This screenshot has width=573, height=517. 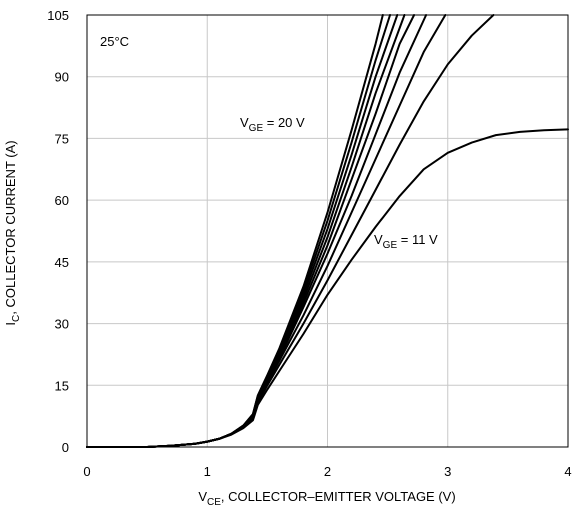 What do you see at coordinates (327, 471) in the screenshot?
I see `x-tick-label: 2` at bounding box center [327, 471].